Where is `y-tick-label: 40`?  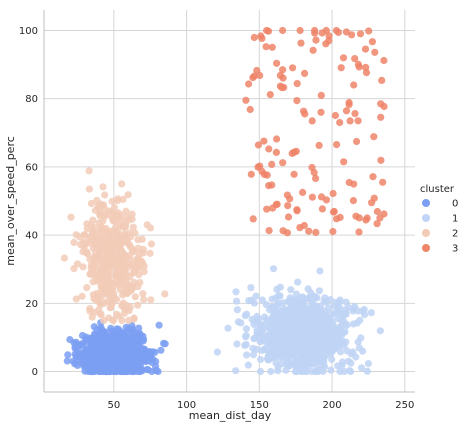 y-tick-label: 40 is located at coordinates (31, 236).